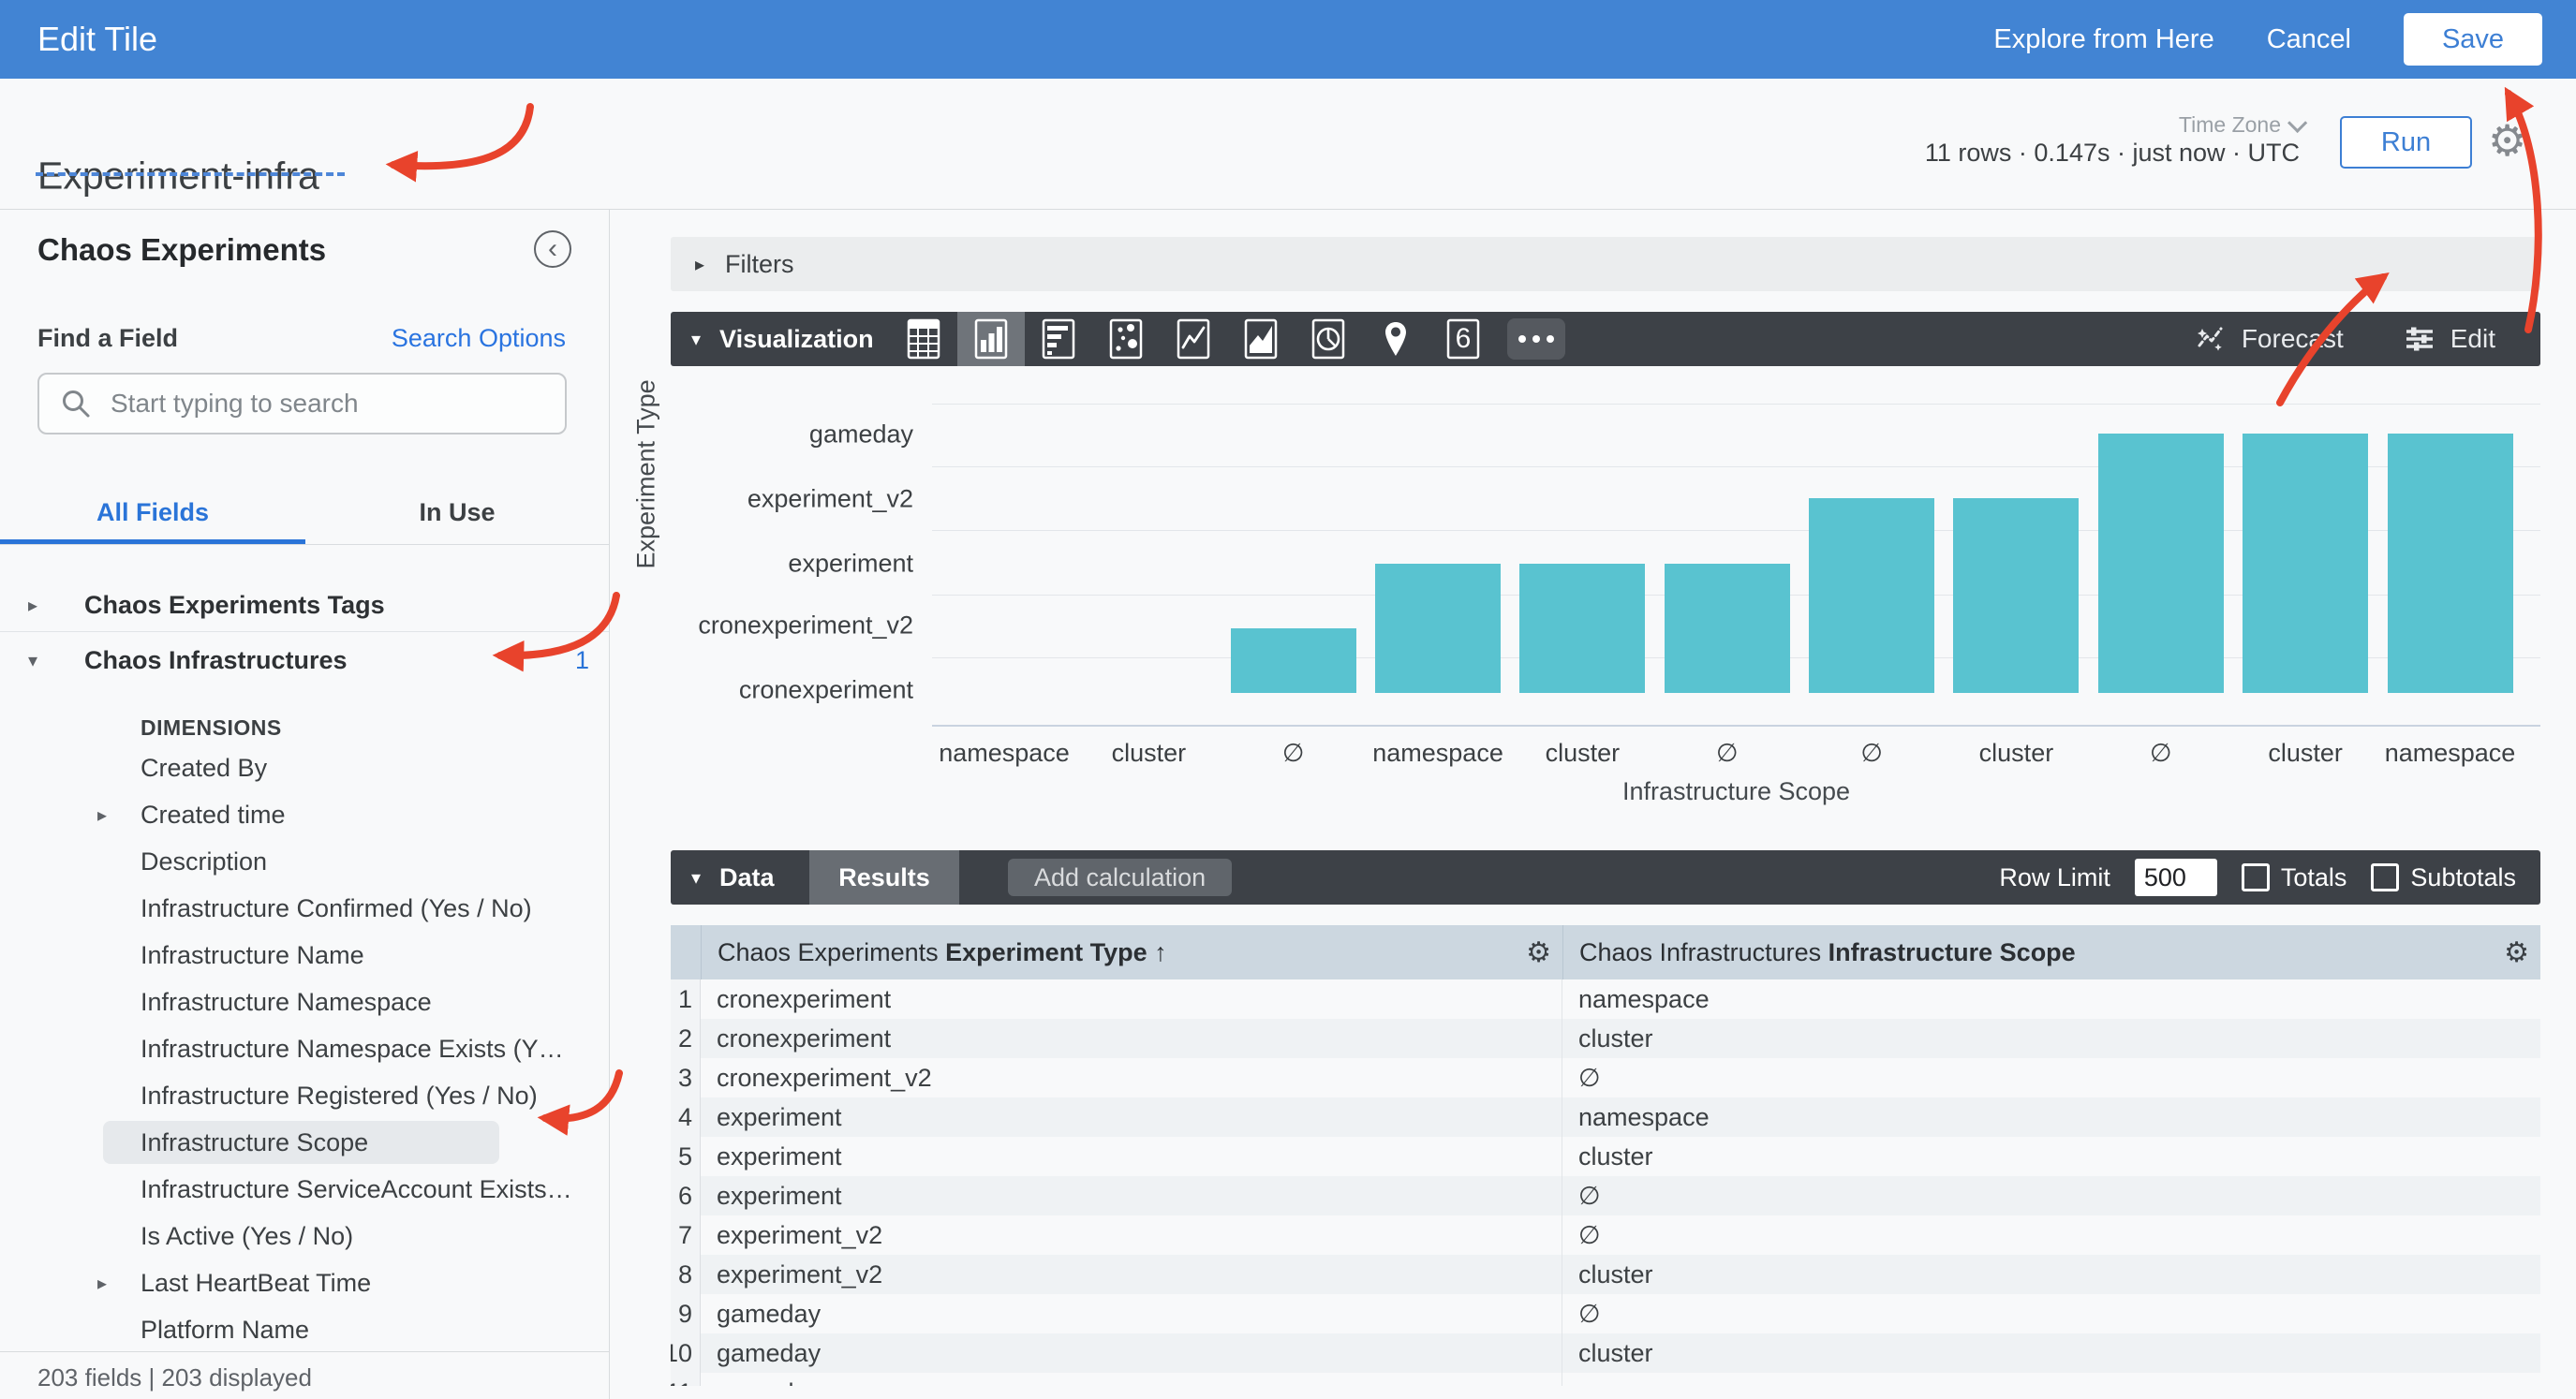 This screenshot has height=1399, width=2576. What do you see at coordinates (1606, 1314) in the screenshot?
I see `table-row: 9 gameday ∅` at bounding box center [1606, 1314].